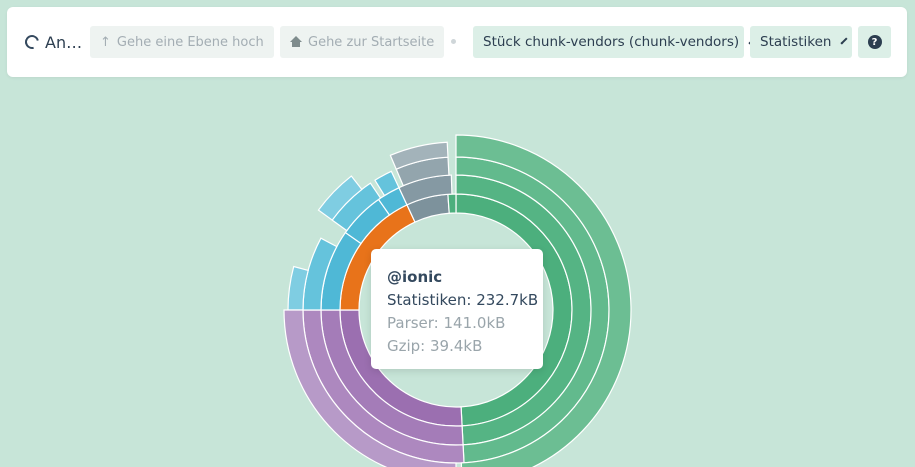 The width and height of the screenshot is (915, 467). What do you see at coordinates (296, 42) in the screenshot?
I see `home-icon` at bounding box center [296, 42].